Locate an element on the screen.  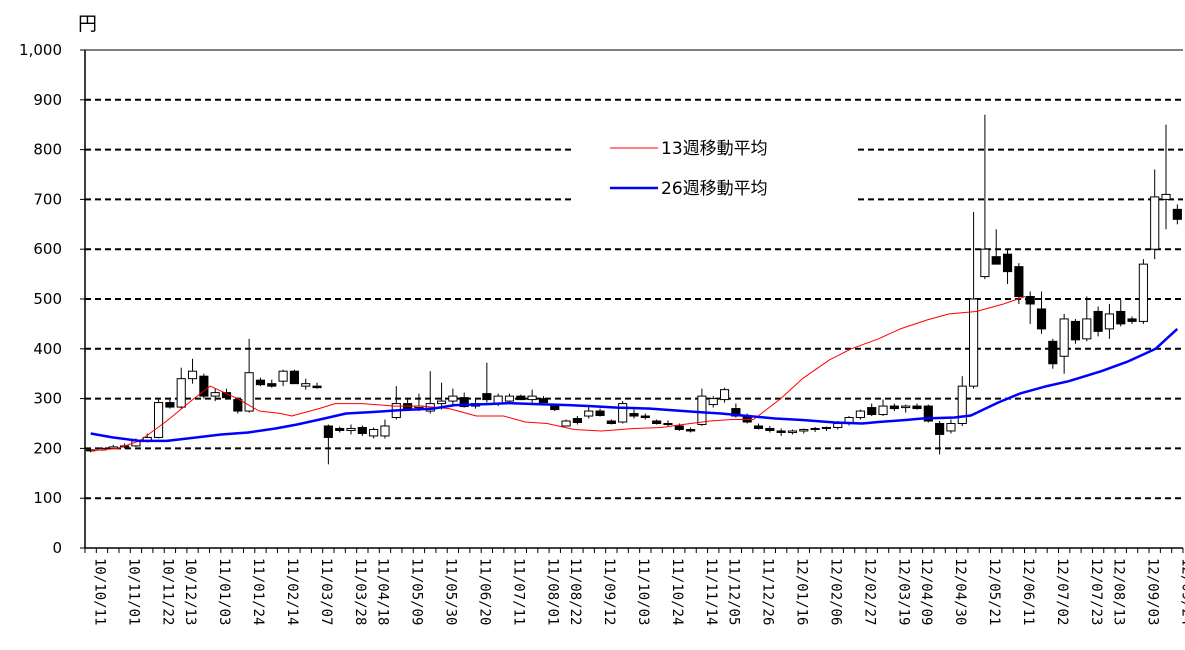
y-tick-label: 800 is located at coordinates (47, 150).